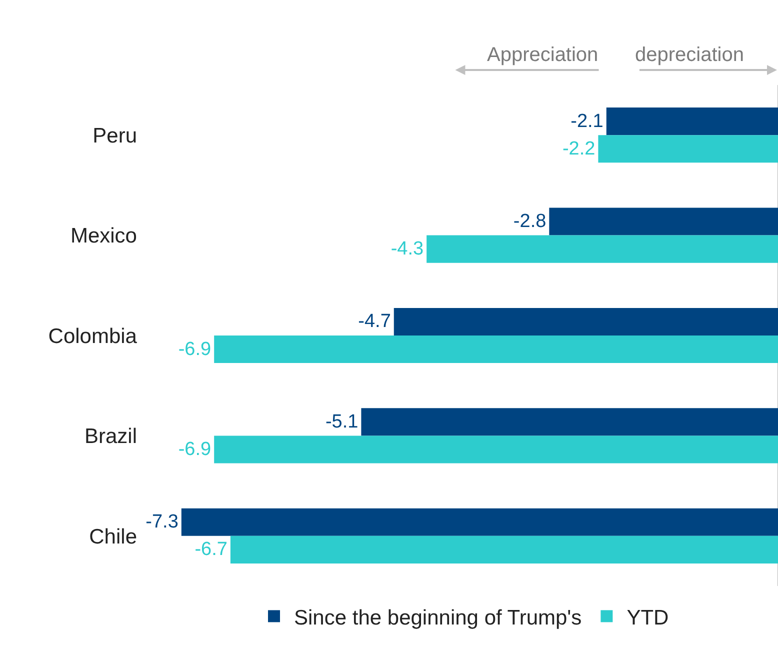 The image size is (778, 646). I want to click on data-label: -4.3, so click(407, 249).